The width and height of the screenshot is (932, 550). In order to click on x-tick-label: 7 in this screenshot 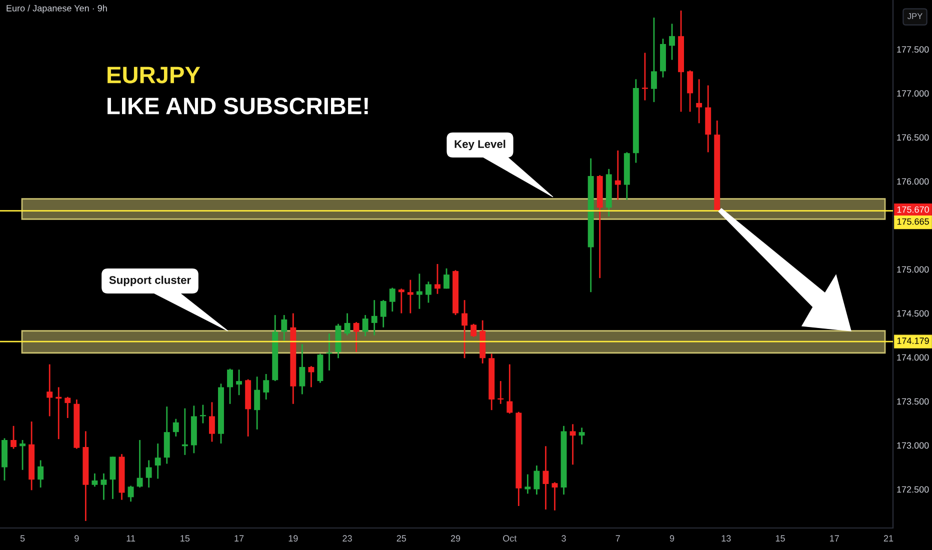, I will do `click(618, 538)`.